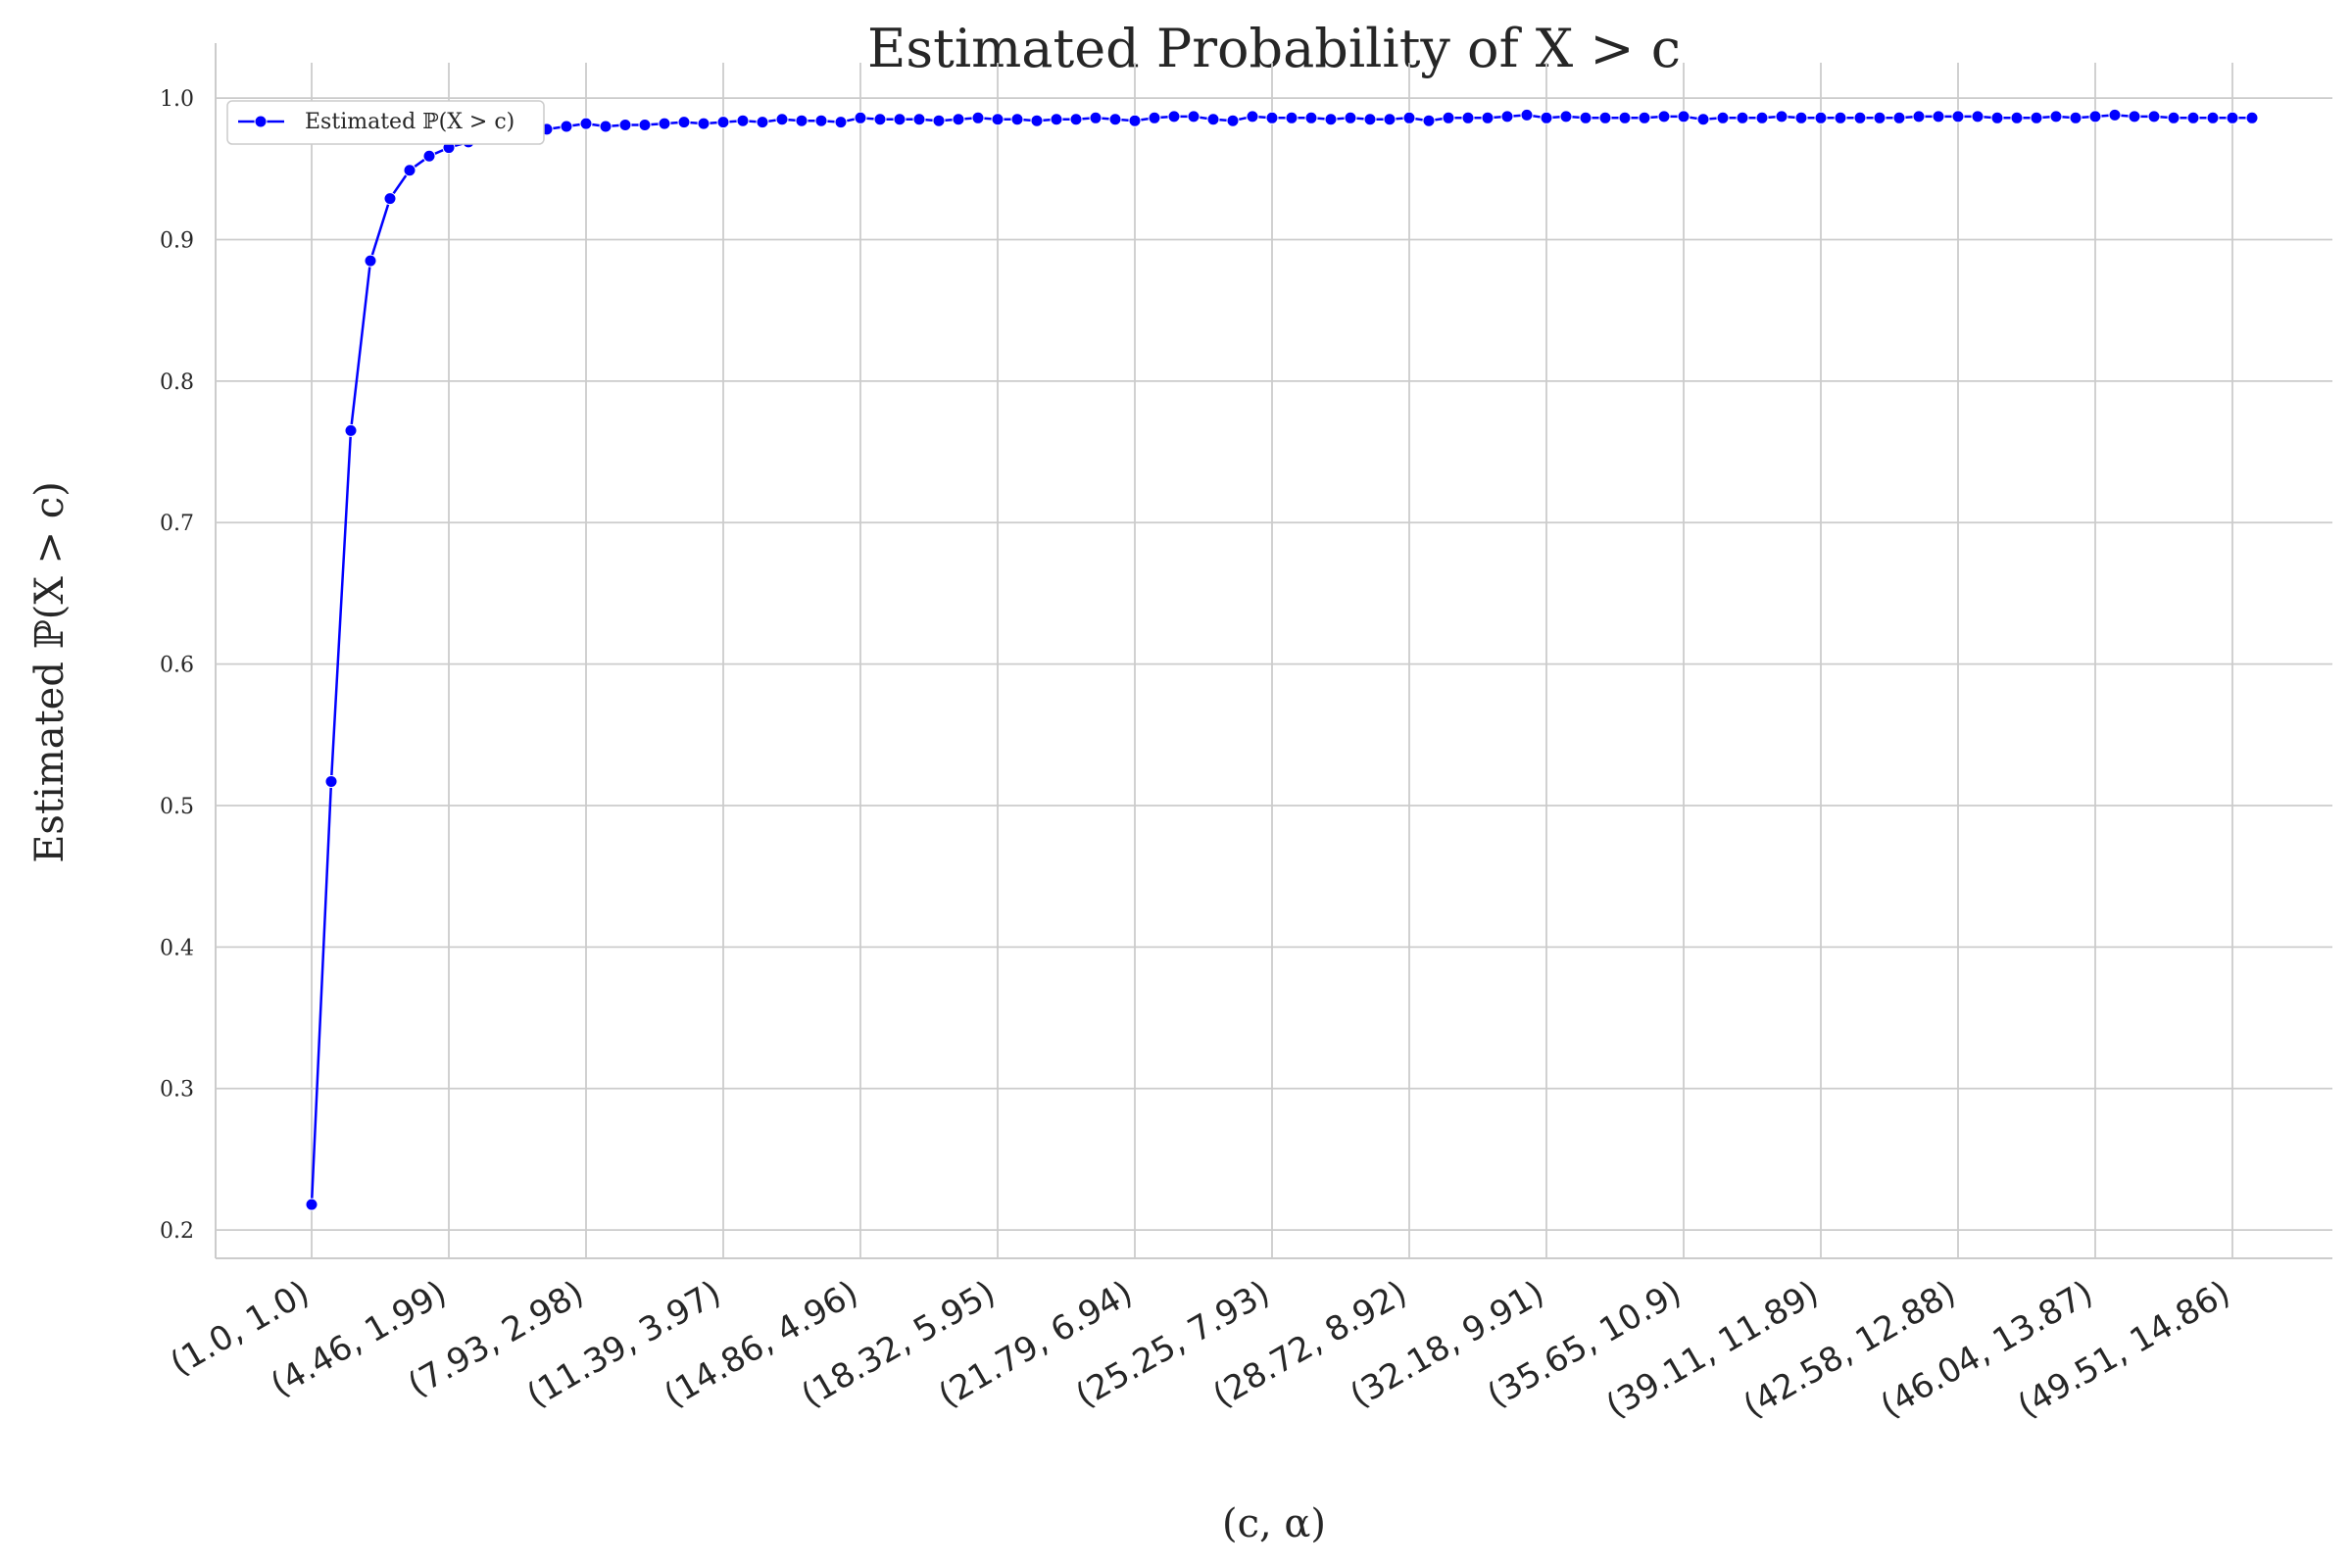  I want to click on y-tick-labels: 0.2 0.3 0.4 0.5 0.6 0.7 0.8 0.9 1.0, so click(177, 665).